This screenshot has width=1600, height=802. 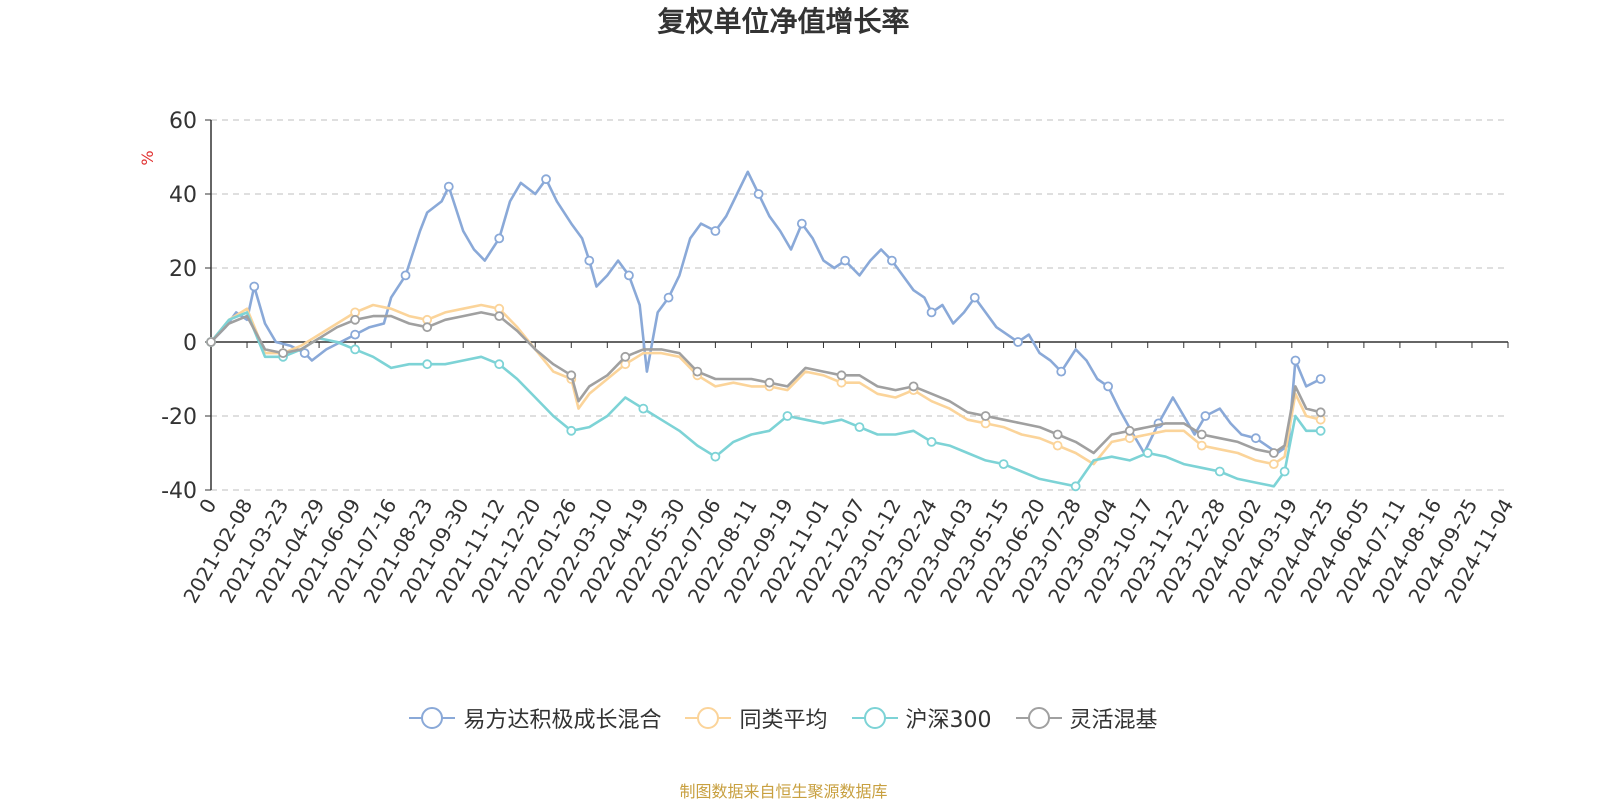 I want to click on legend-item-1: 同类平均, so click(x=756, y=718).